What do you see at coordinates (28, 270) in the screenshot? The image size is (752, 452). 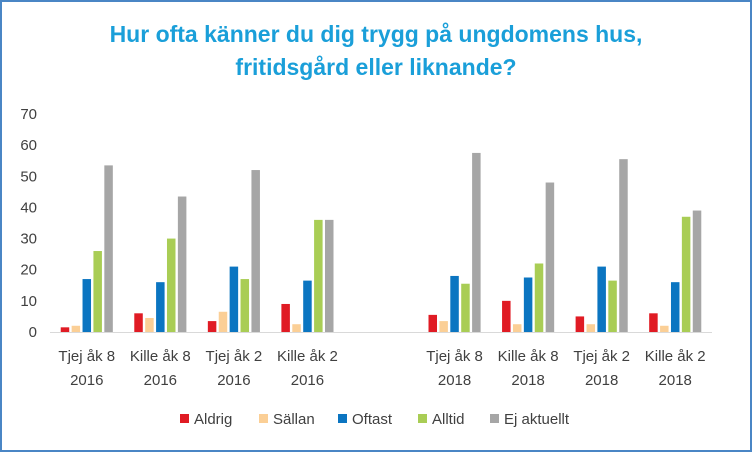 I see `y-tick-label: 20` at bounding box center [28, 270].